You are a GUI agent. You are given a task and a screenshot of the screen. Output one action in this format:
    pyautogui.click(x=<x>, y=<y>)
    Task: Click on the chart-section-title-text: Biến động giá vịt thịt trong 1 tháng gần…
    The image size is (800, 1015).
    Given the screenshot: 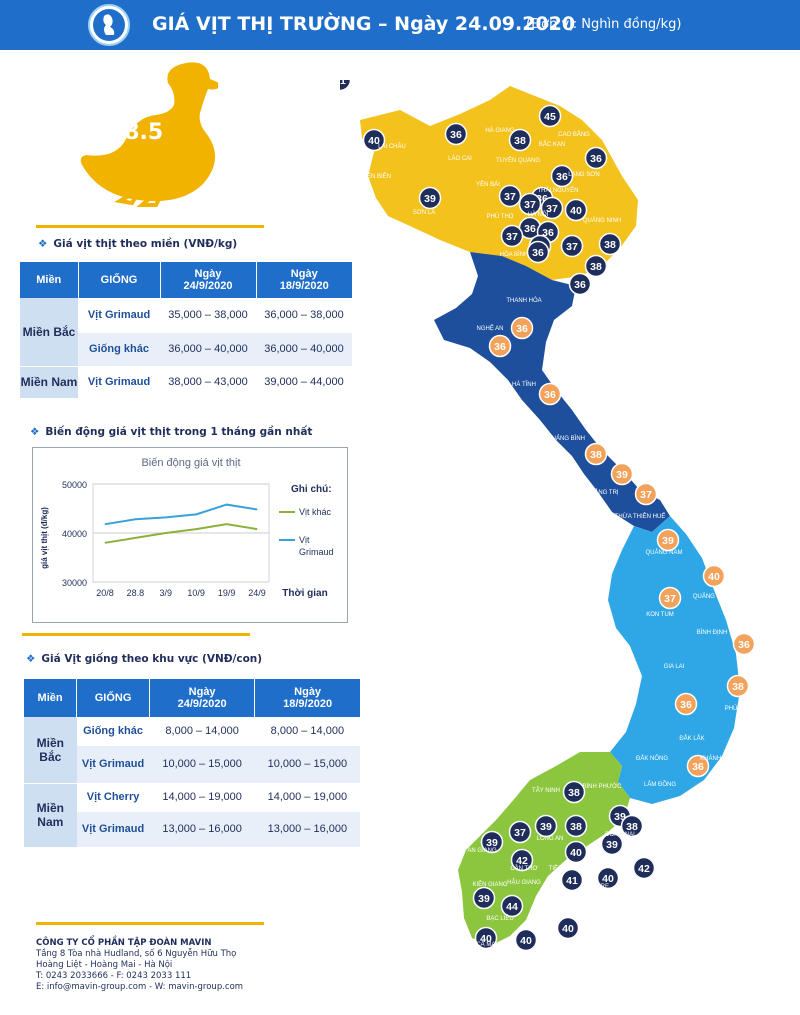 What is the action you would take?
    pyautogui.click(x=179, y=432)
    